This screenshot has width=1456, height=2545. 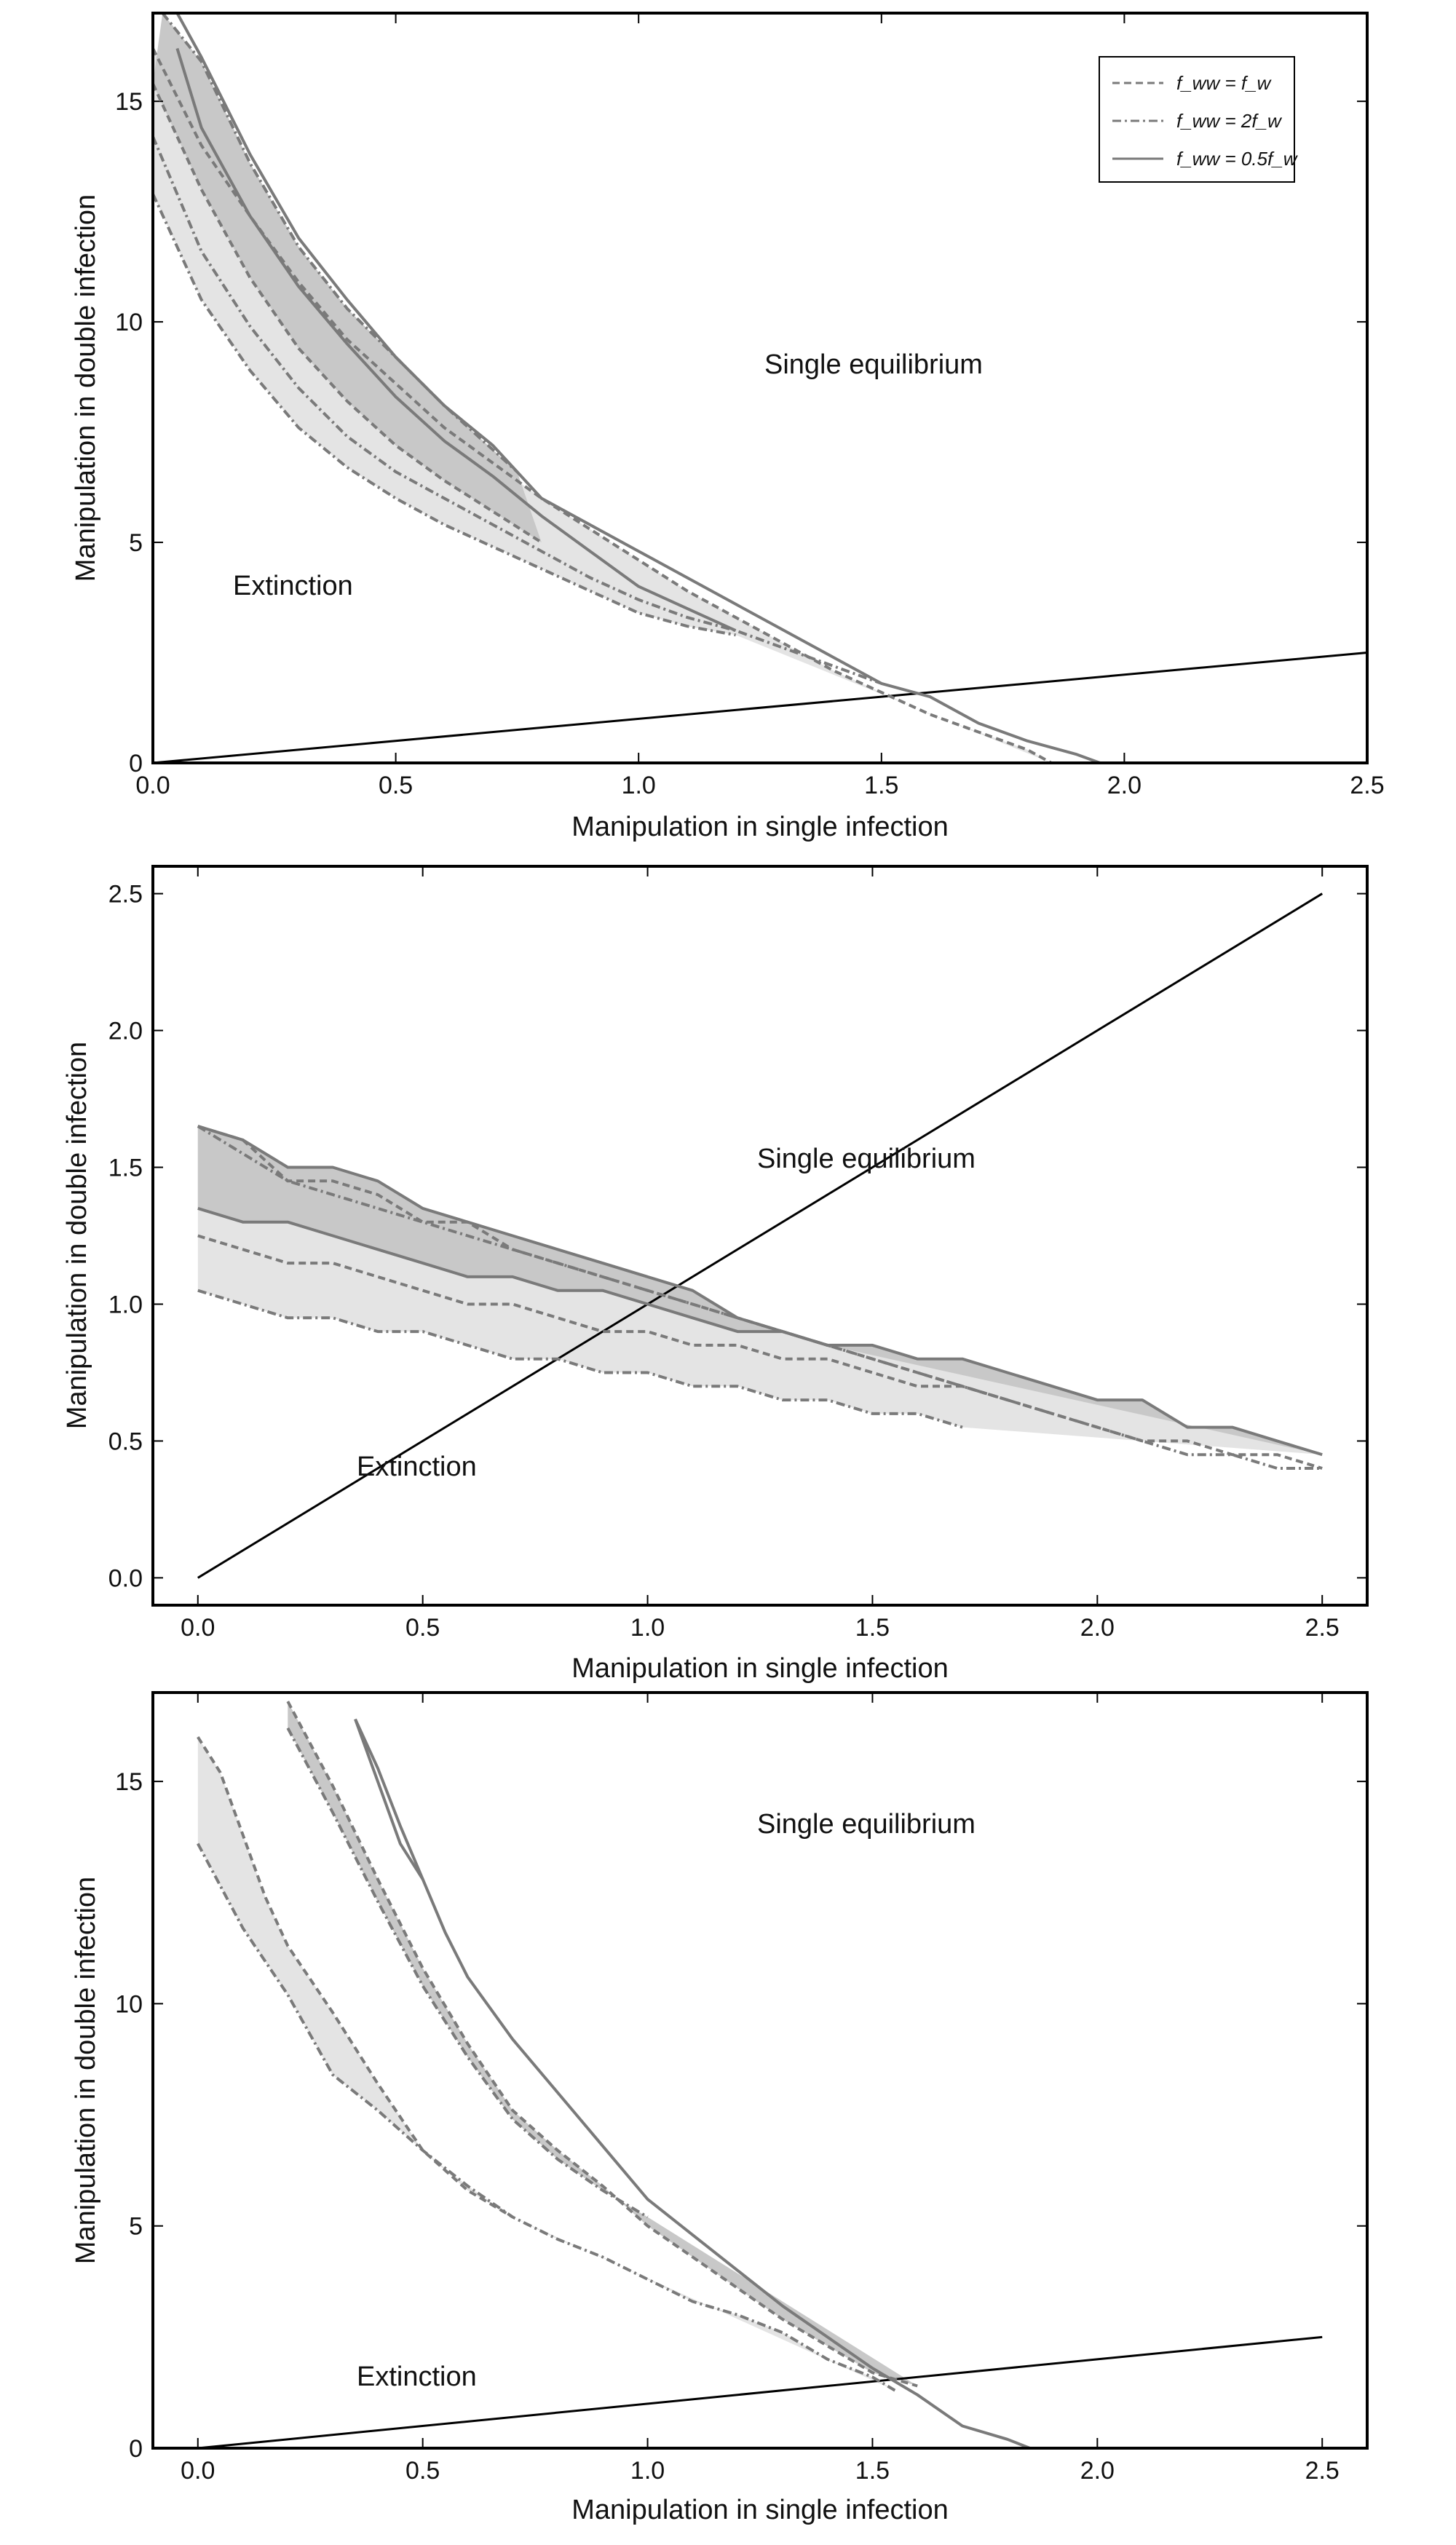 What do you see at coordinates (866, 1824) in the screenshot?
I see `panel-3-region-single: Single equilibrium` at bounding box center [866, 1824].